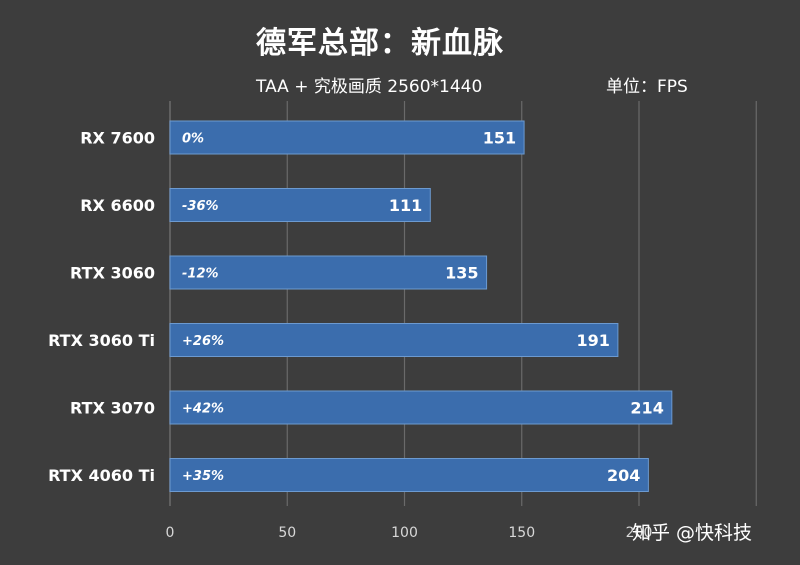 This screenshot has height=565, width=800. What do you see at coordinates (170, 533) in the screenshot?
I see `x-tick-label: 0` at bounding box center [170, 533].